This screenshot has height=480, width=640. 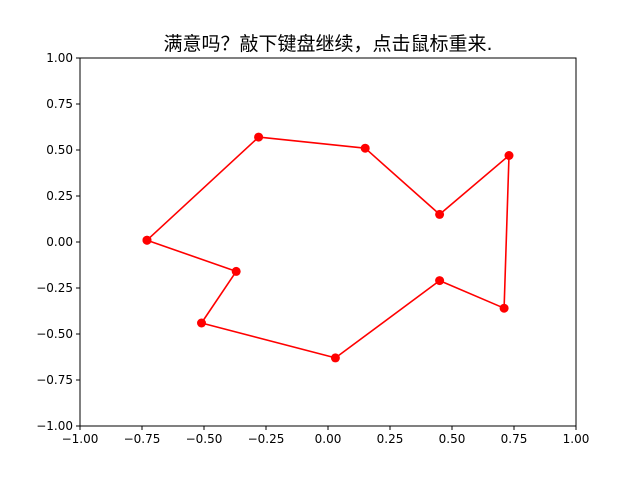 What do you see at coordinates (204, 439) in the screenshot?
I see `x-tick-label: −0.50` at bounding box center [204, 439].